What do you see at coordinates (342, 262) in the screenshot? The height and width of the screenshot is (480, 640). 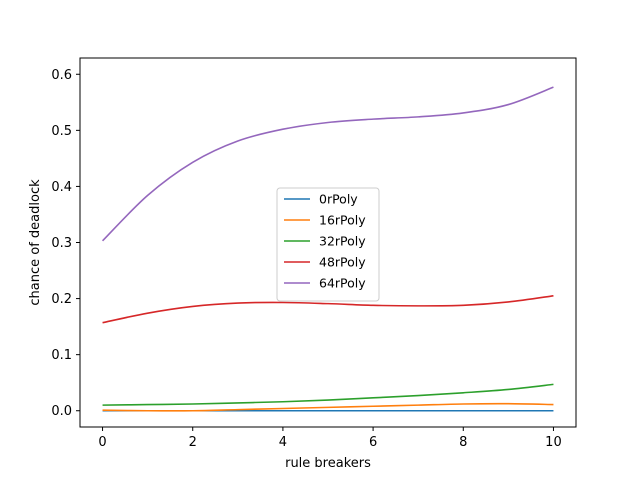 I see `legend-label-48rPoly: 48rPoly` at bounding box center [342, 262].